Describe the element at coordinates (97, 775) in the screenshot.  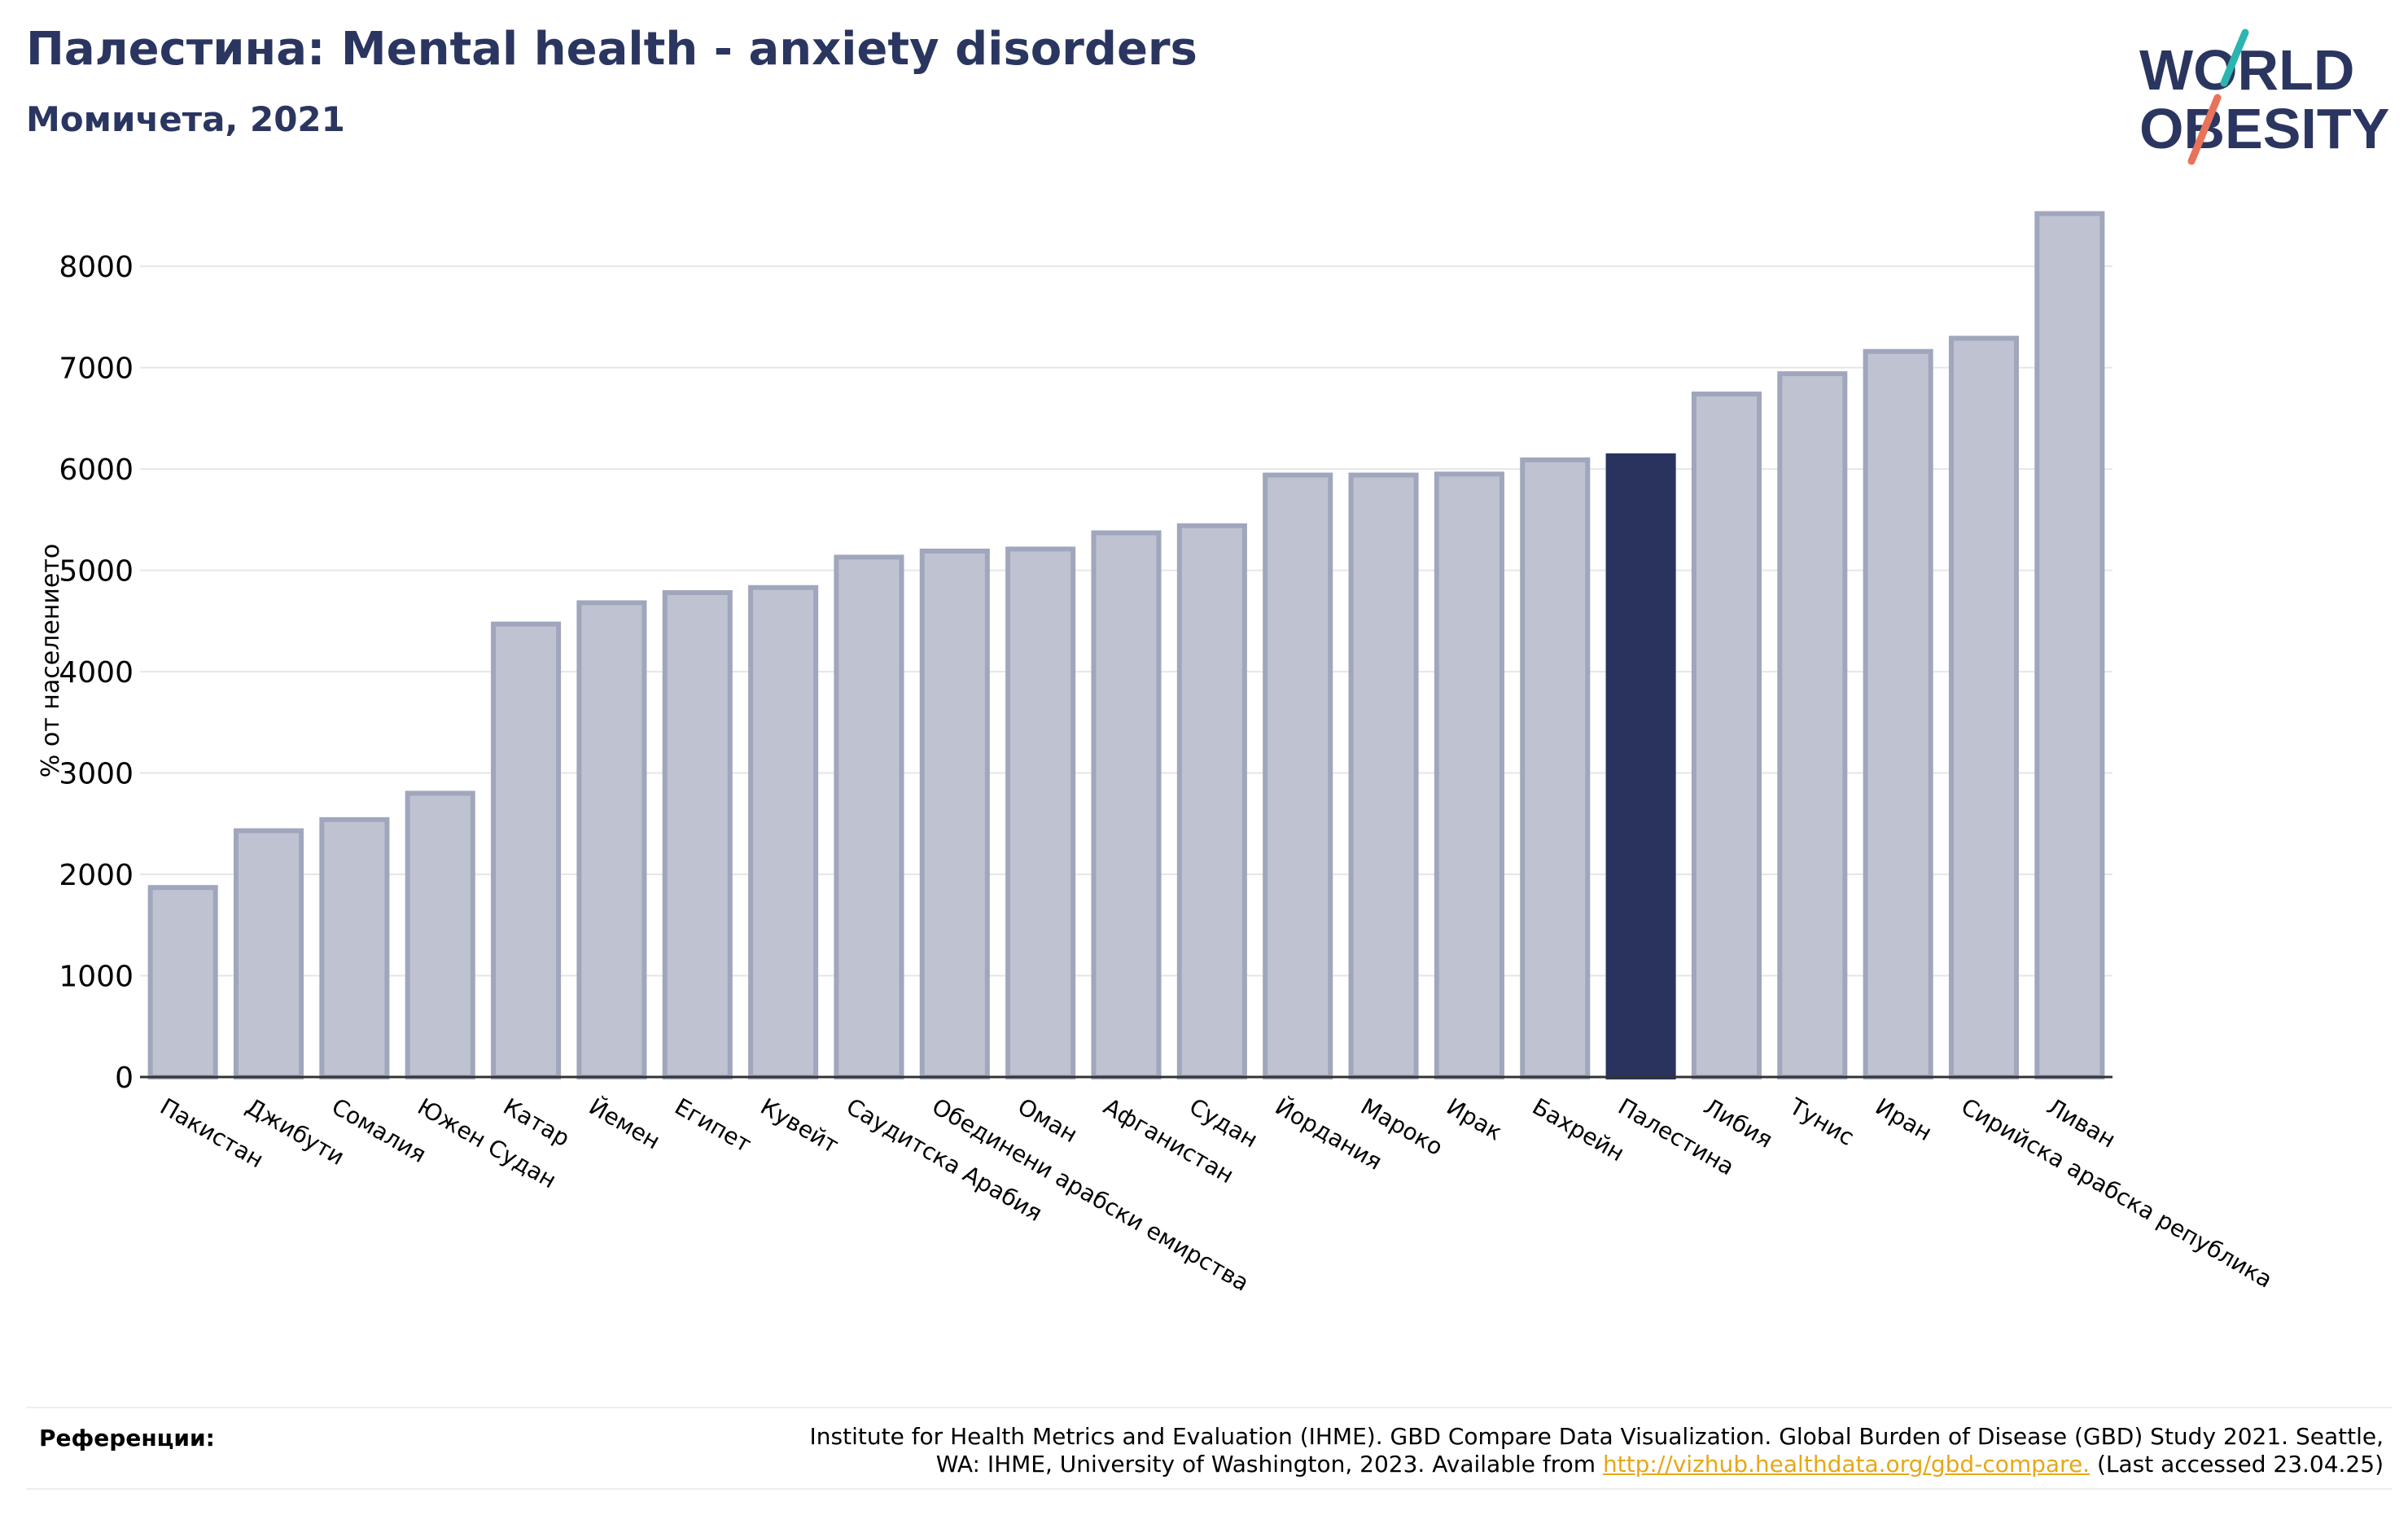
I see `y-tick-label: 3000` at that location.